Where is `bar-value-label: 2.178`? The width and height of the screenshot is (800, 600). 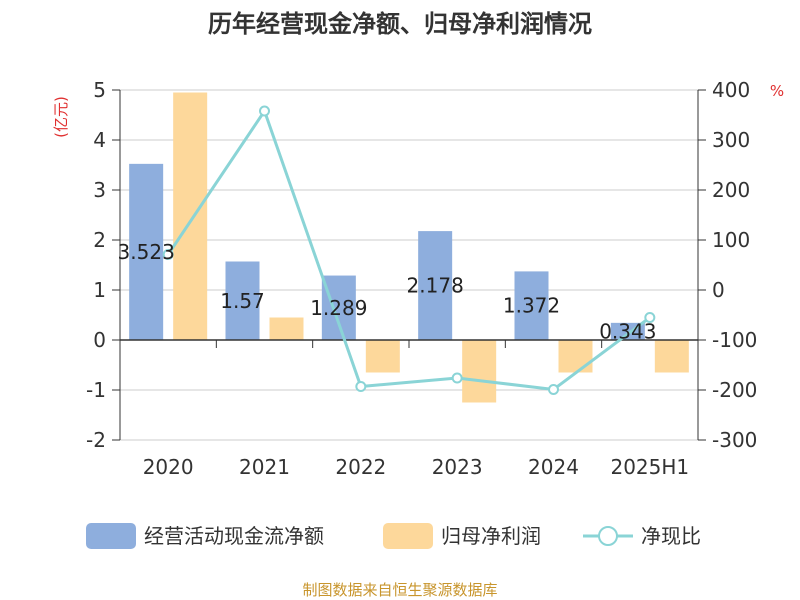 bar-value-label: 2.178 is located at coordinates (435, 286).